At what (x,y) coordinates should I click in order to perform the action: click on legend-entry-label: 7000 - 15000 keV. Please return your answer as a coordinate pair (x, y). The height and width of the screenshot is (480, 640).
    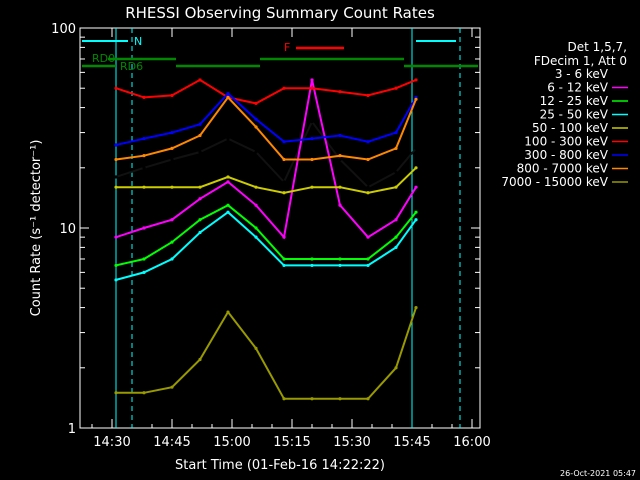
    Looking at the image, I should click on (554, 182).